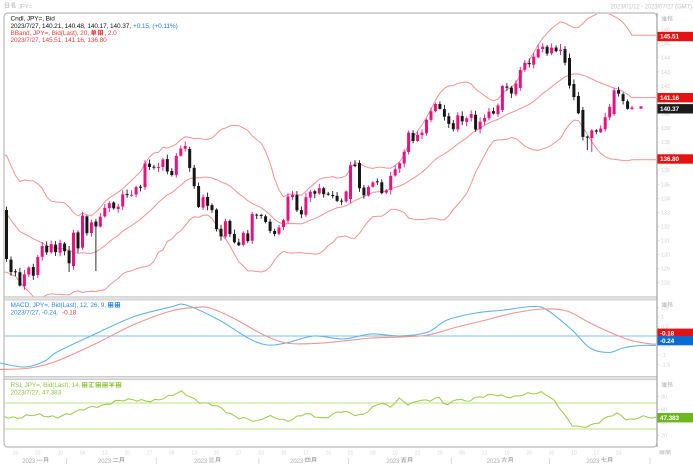 The height and width of the screenshot is (472, 693). What do you see at coordinates (669, 37) in the screenshot?
I see `svg-text: 145.51` at bounding box center [669, 37].